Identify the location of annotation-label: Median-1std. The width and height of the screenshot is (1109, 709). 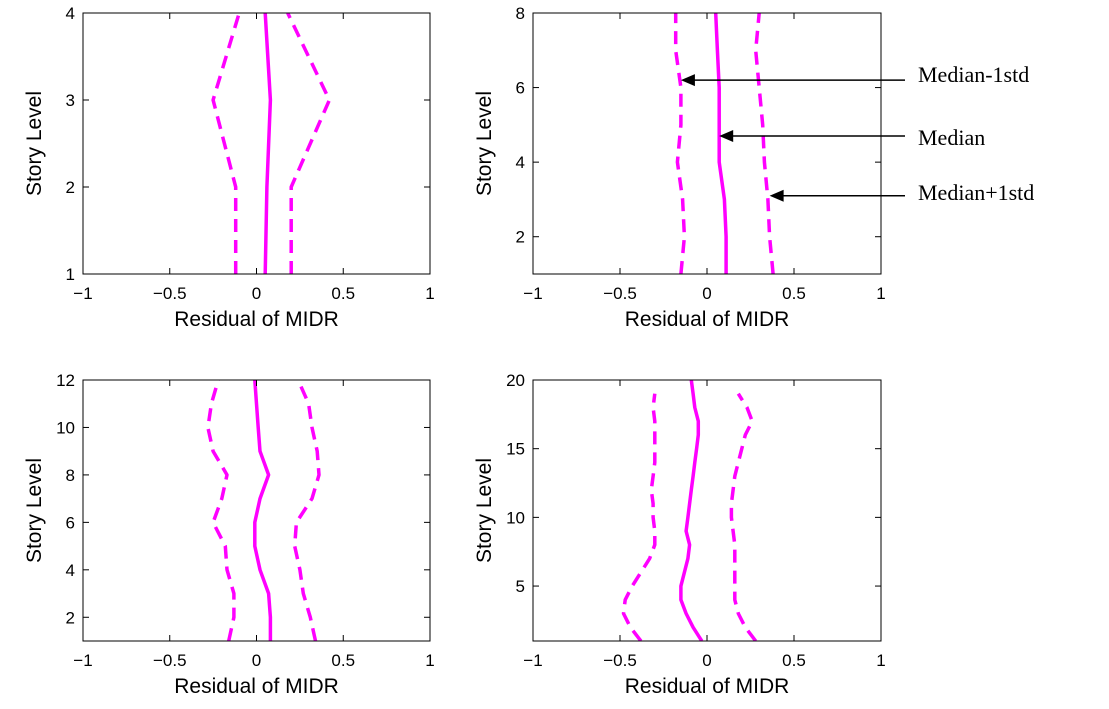
(973, 74).